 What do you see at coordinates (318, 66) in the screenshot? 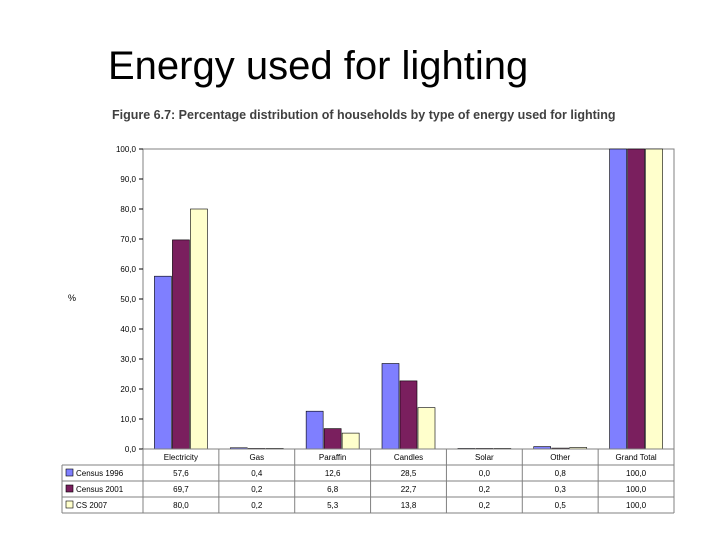
I see `slide-title: Energy used for lighting` at bounding box center [318, 66].